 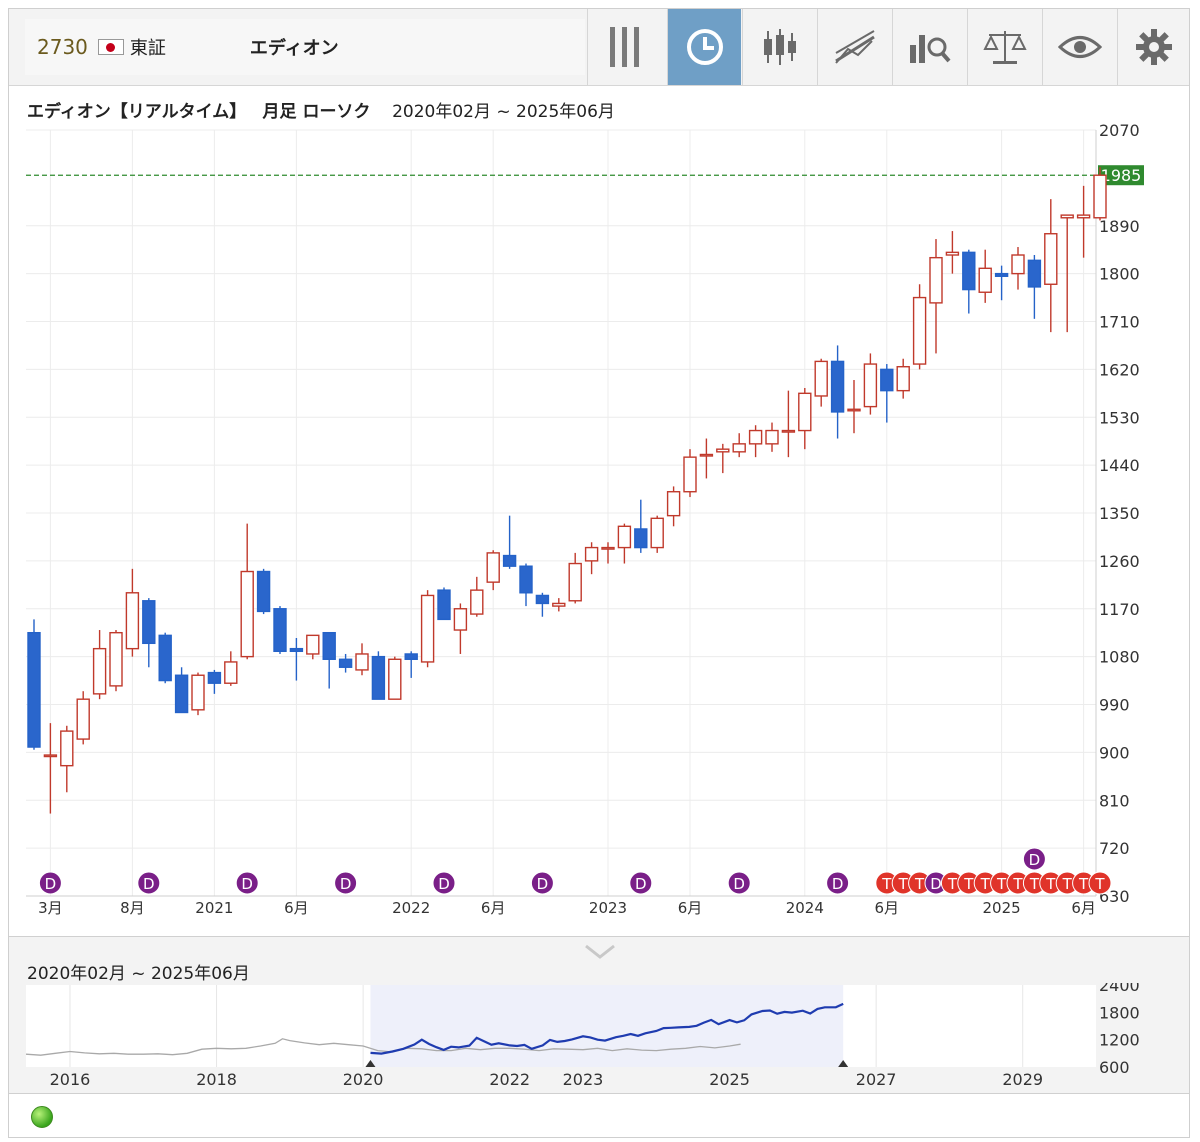 What do you see at coordinates (503, 112) in the screenshot?
I see `chart-title-range: 2020年02月 ~ 2025年06月` at bounding box center [503, 112].